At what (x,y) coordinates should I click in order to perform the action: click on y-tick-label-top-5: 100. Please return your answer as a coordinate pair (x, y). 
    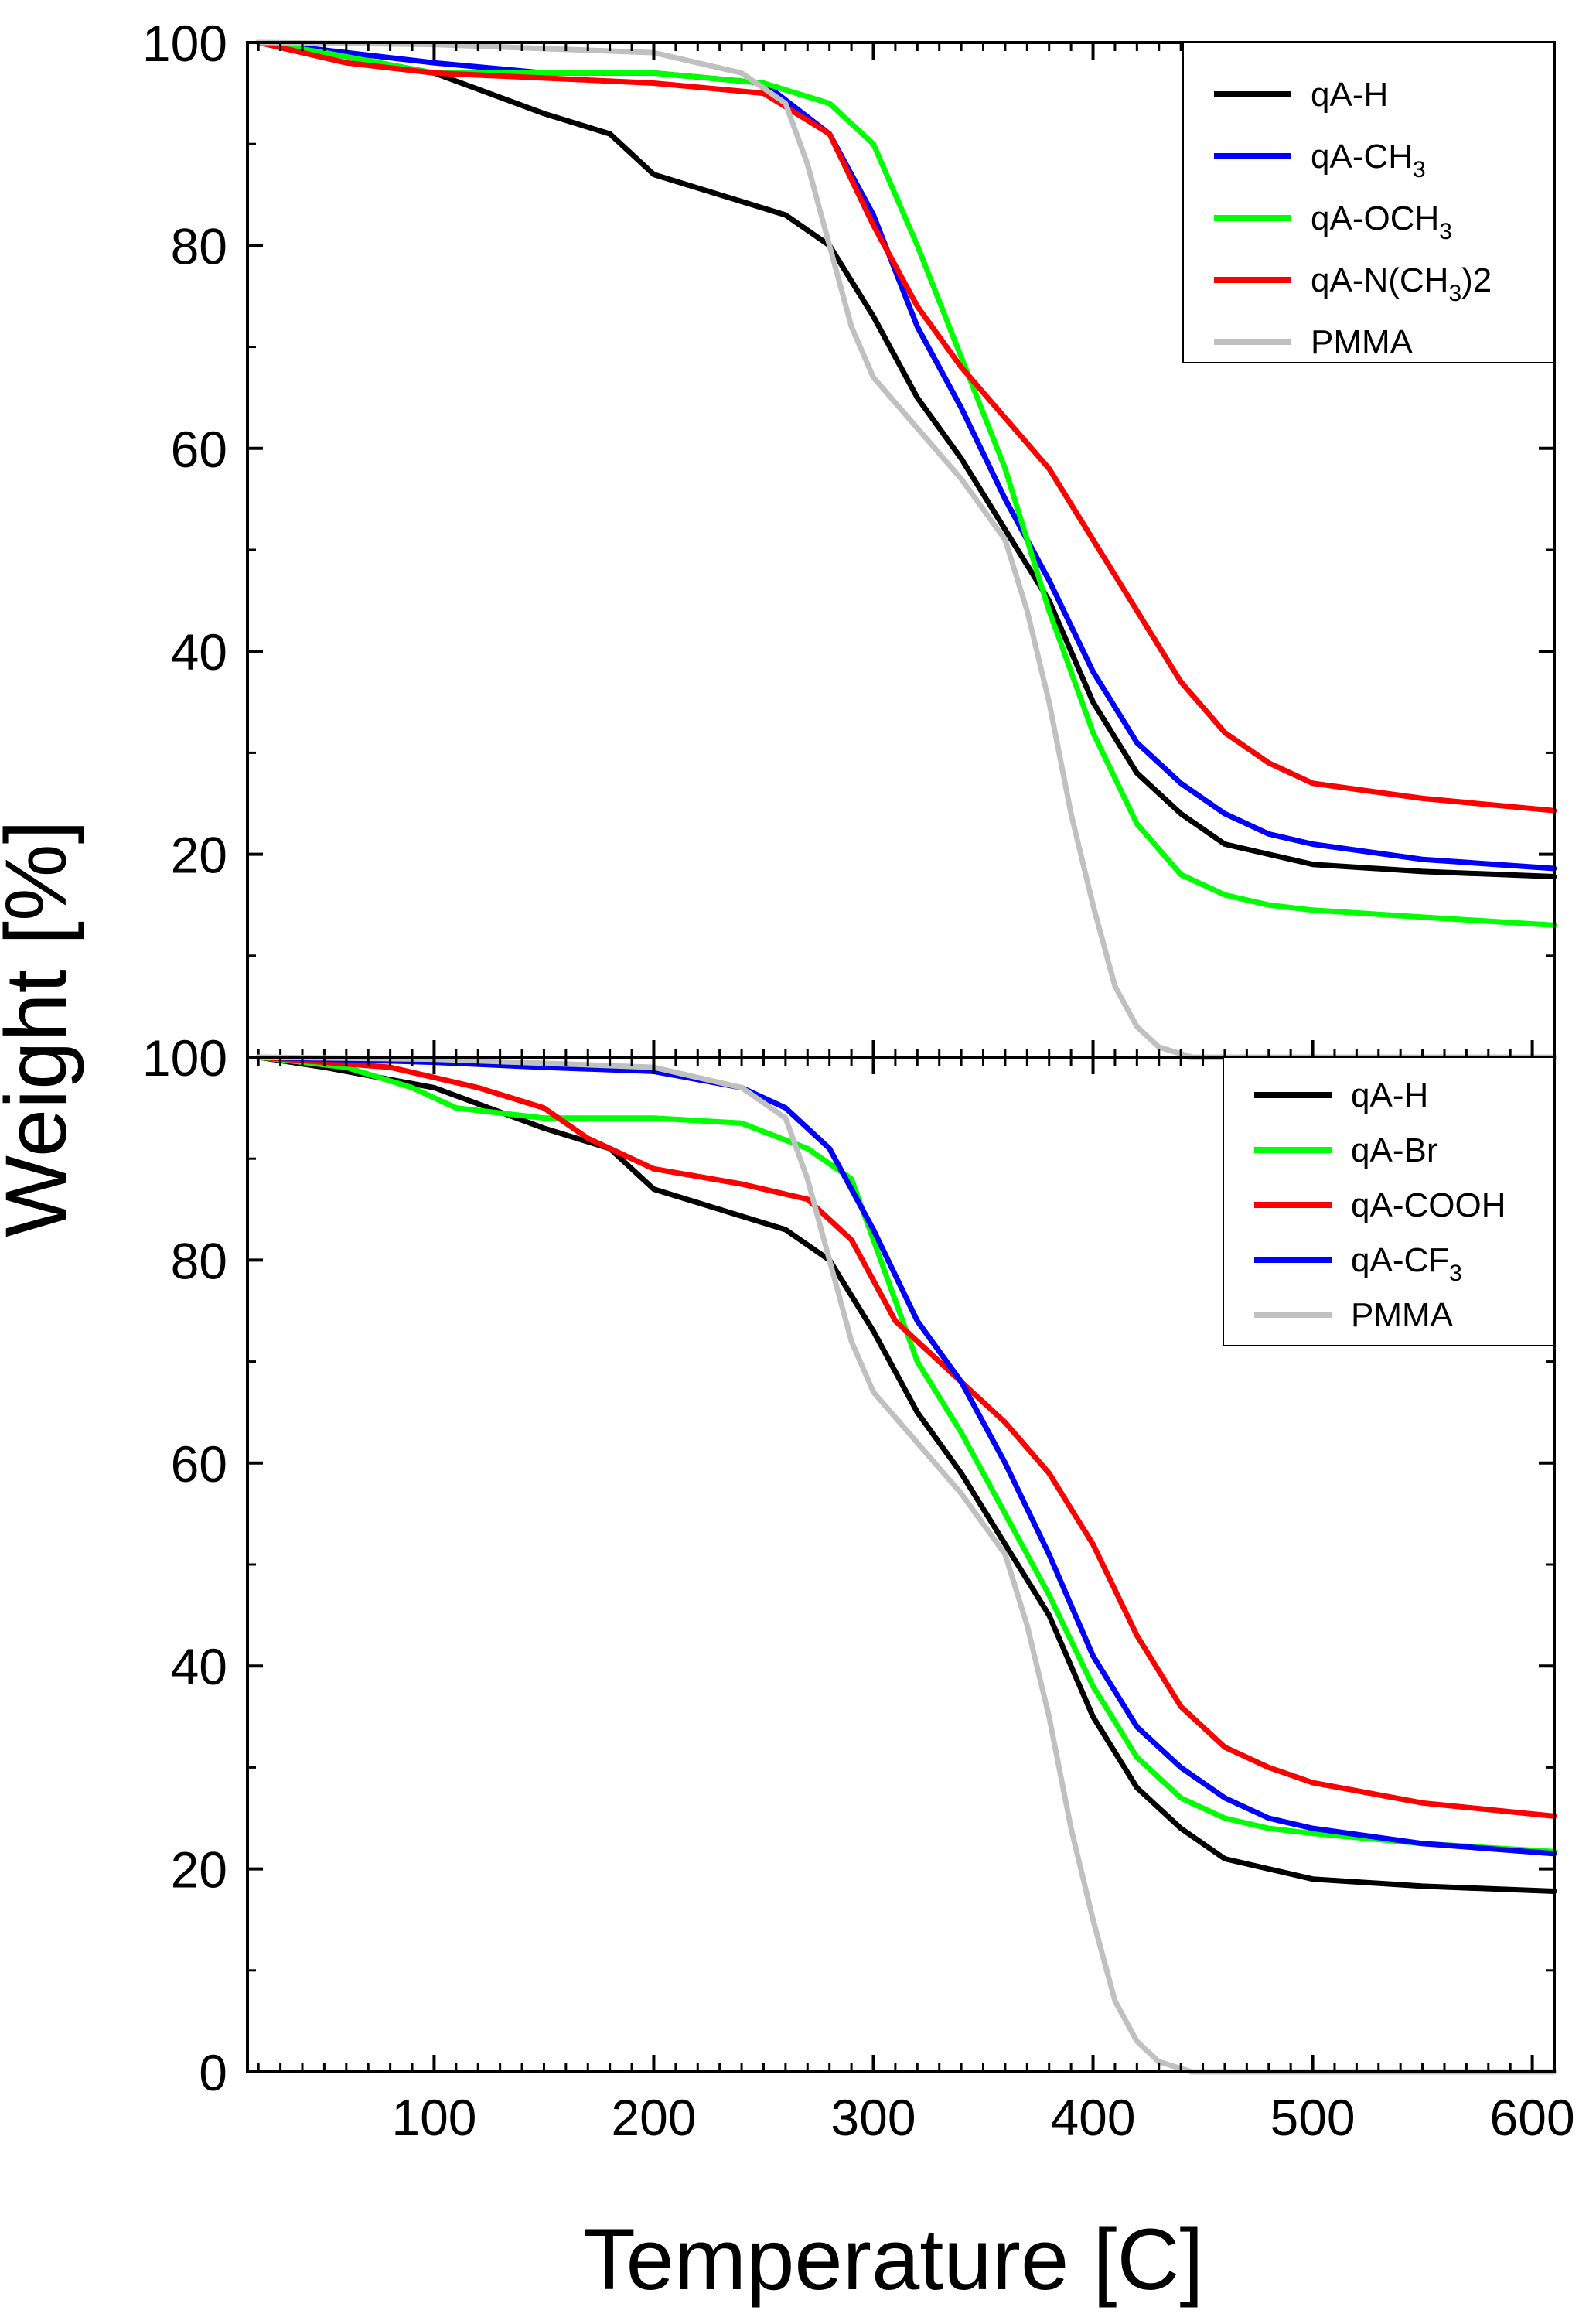
    Looking at the image, I should click on (184, 43).